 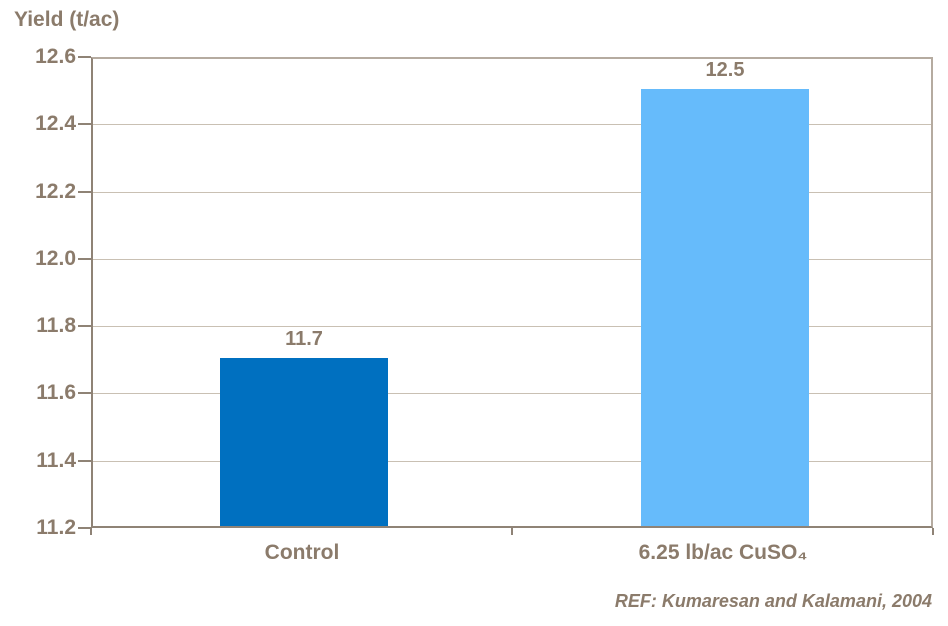 I want to click on y-axis-label: 12.4, so click(x=55, y=124).